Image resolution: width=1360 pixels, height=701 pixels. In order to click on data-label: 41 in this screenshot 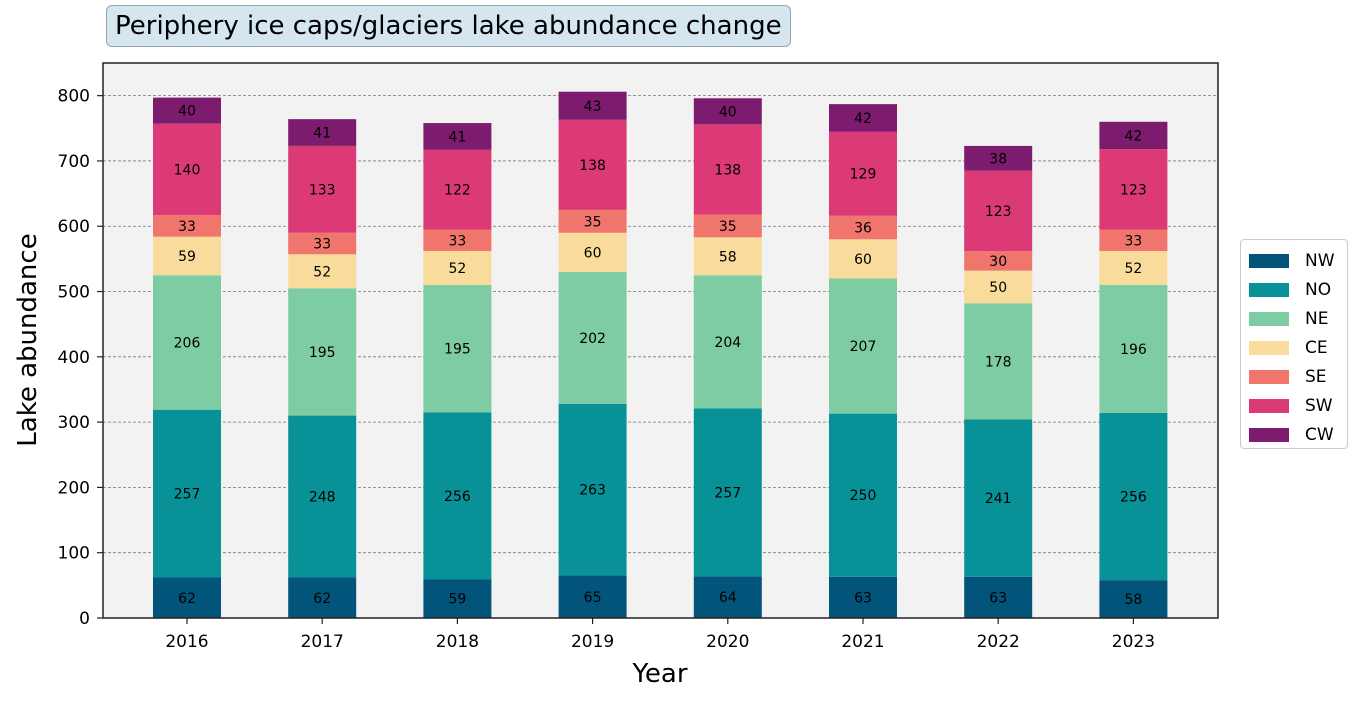, I will do `click(457, 137)`.